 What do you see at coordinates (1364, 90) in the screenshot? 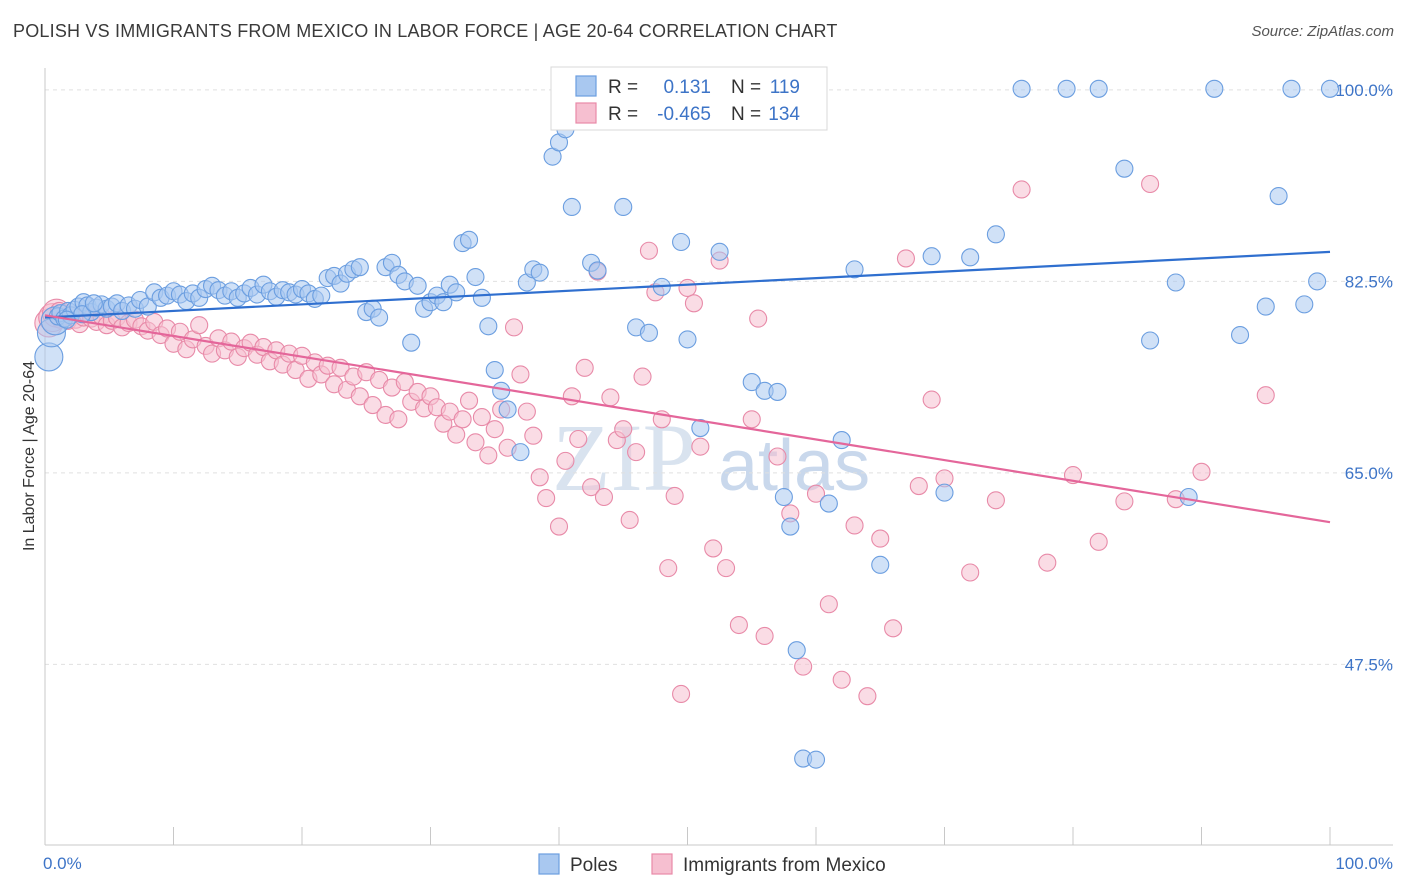
I see `y-tick-label: 100.0%` at bounding box center [1364, 90].